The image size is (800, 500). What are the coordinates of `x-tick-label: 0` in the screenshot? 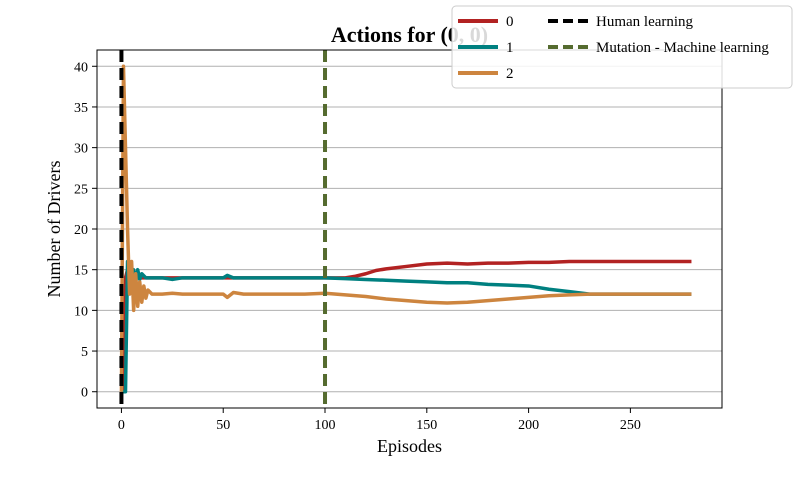 It's located at (121, 425).